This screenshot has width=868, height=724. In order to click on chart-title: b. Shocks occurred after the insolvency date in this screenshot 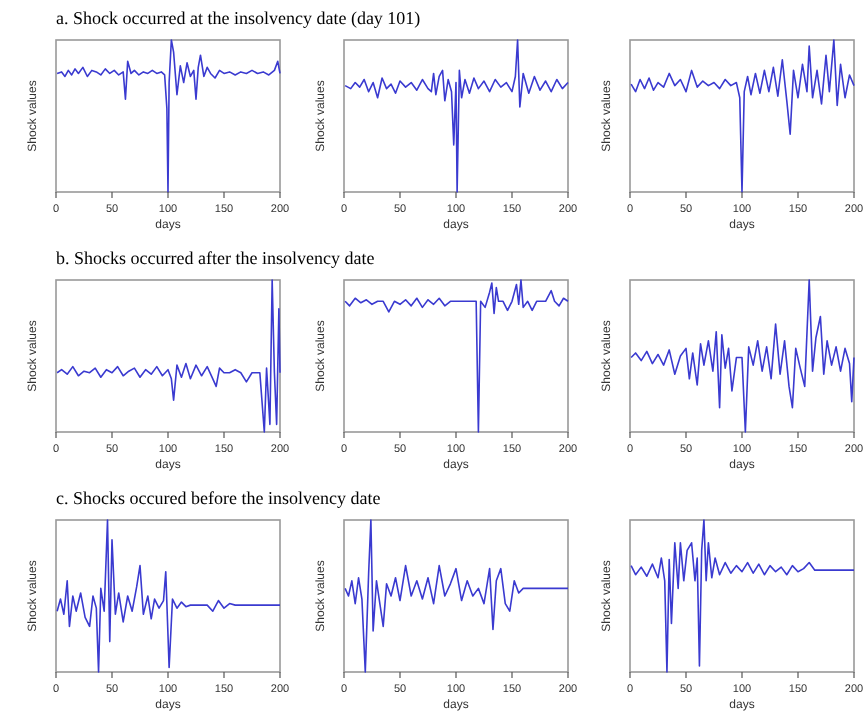, I will do `click(215, 258)`.